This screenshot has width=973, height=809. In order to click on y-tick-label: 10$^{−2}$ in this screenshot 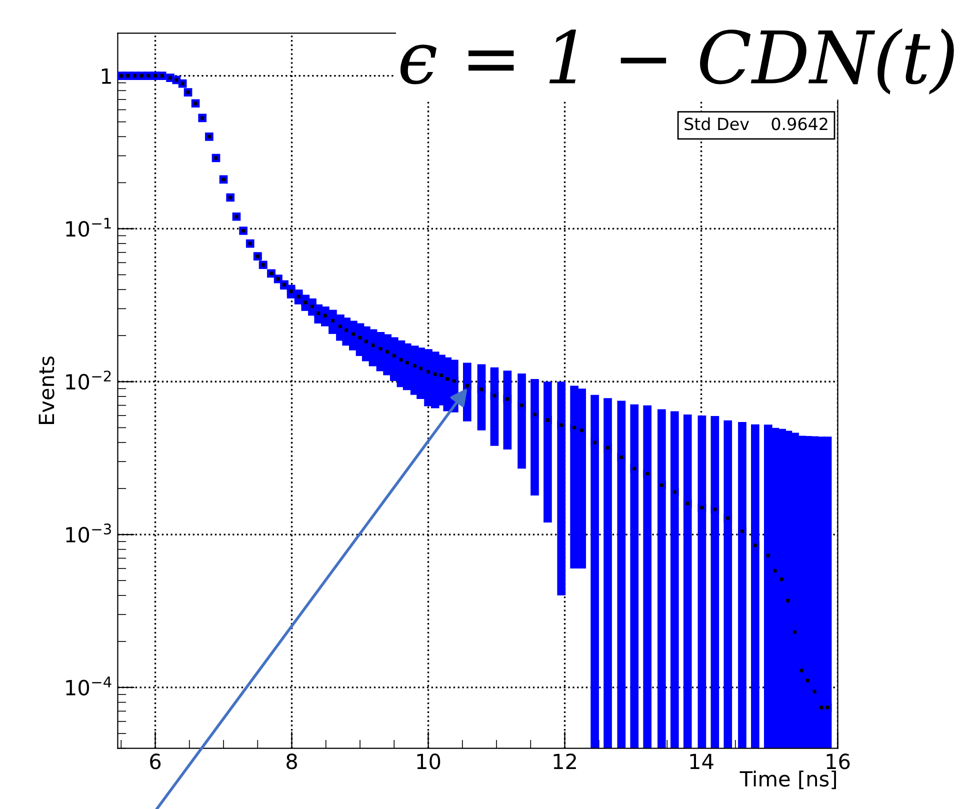, I will do `click(88, 380)`.